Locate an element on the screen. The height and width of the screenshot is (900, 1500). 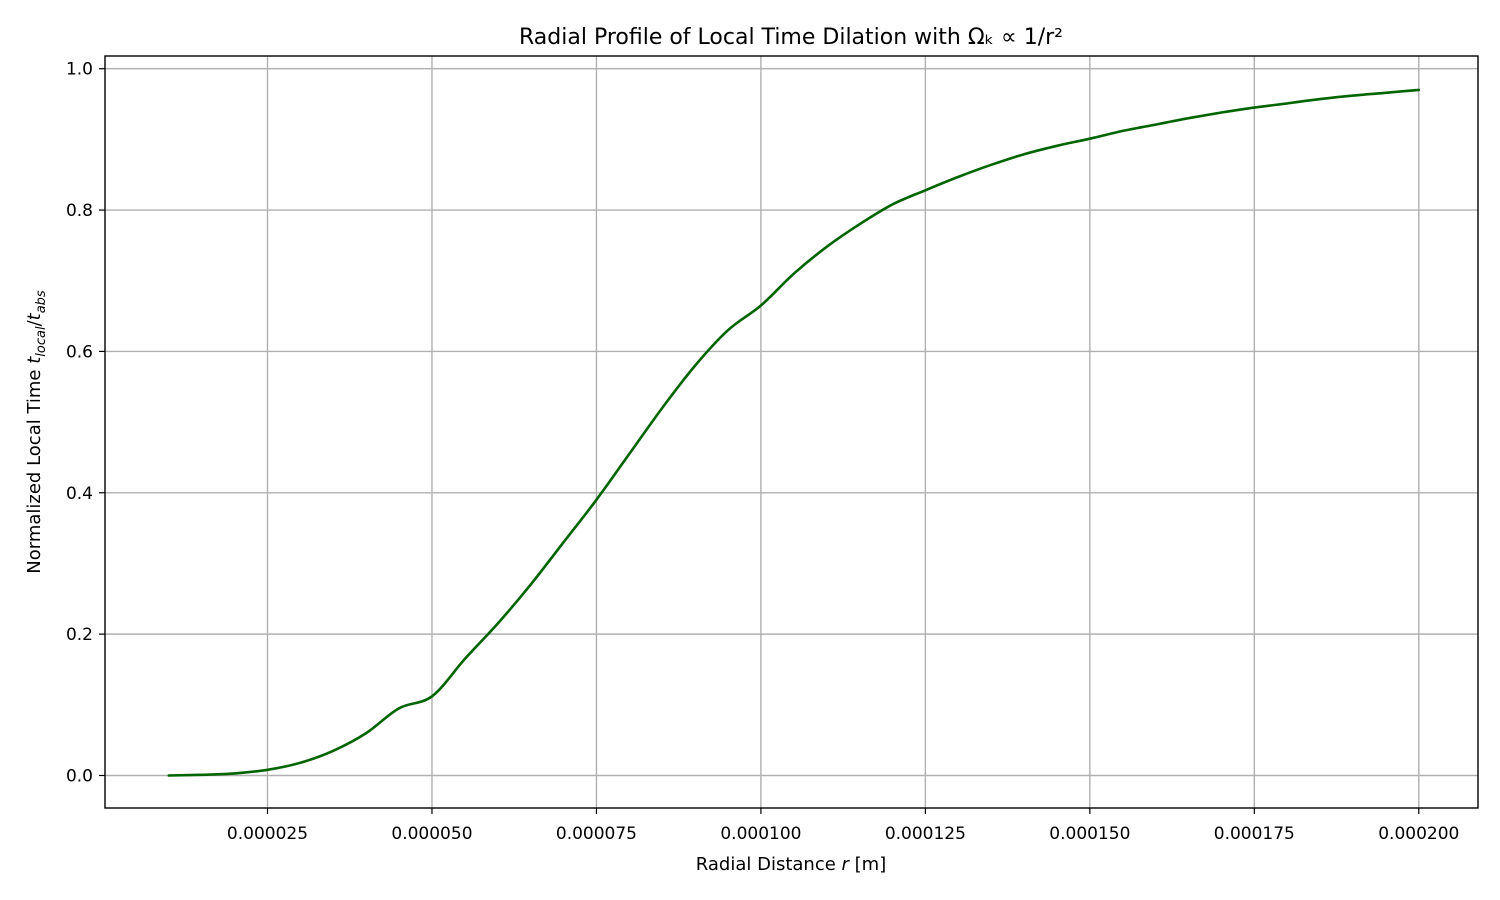
x-tick-label: 0.000075 is located at coordinates (596, 834).